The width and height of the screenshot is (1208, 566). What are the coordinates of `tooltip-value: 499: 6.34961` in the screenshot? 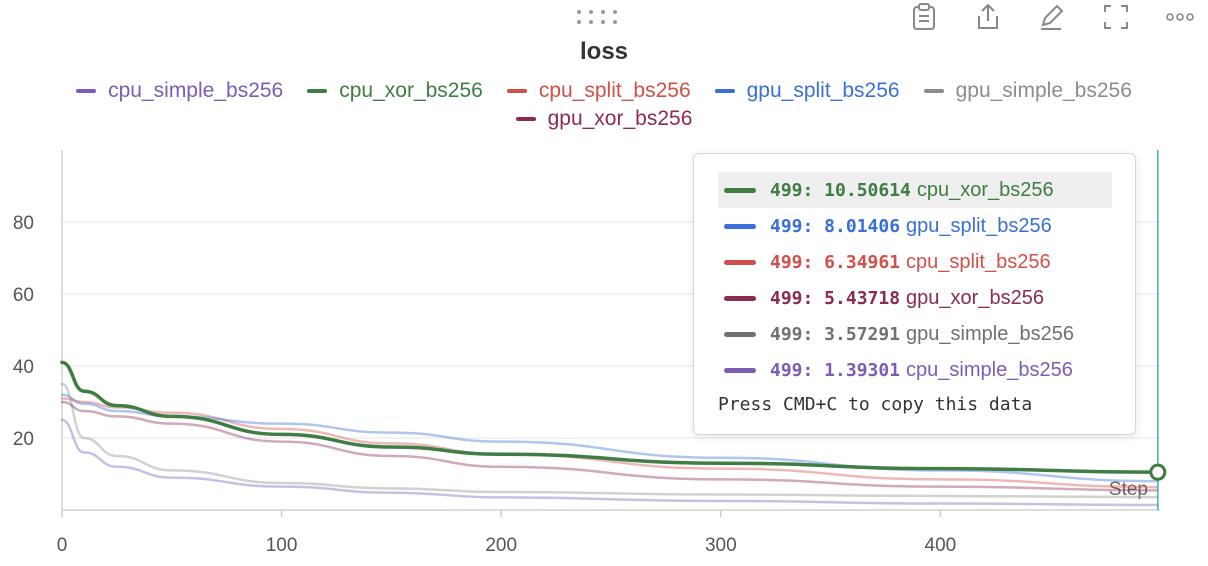 It's located at (835, 262).